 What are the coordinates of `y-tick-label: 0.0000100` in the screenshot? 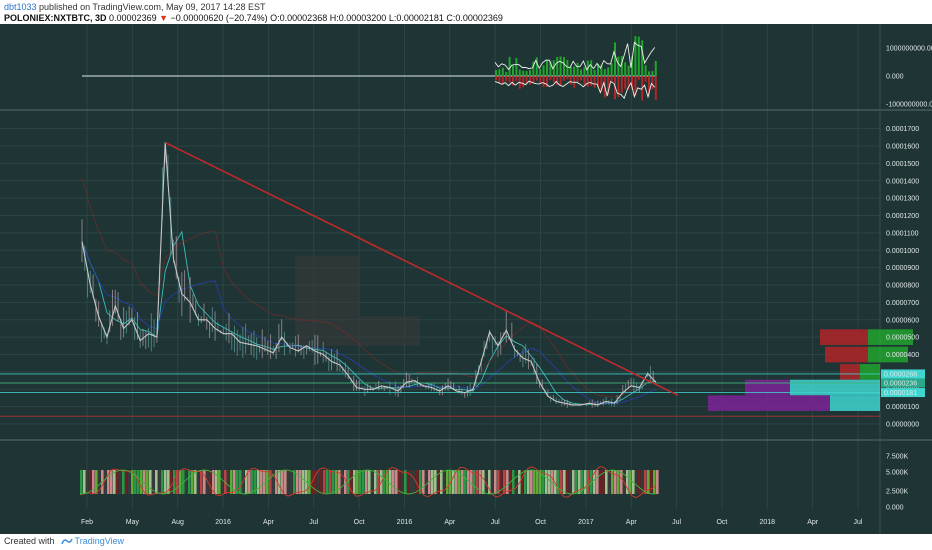 It's located at (902, 407).